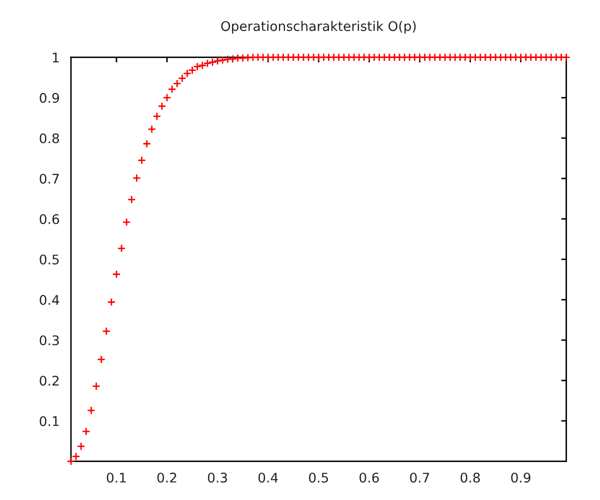  Describe the element at coordinates (55, 57) in the screenshot. I see `y-tick-label: 1` at that location.